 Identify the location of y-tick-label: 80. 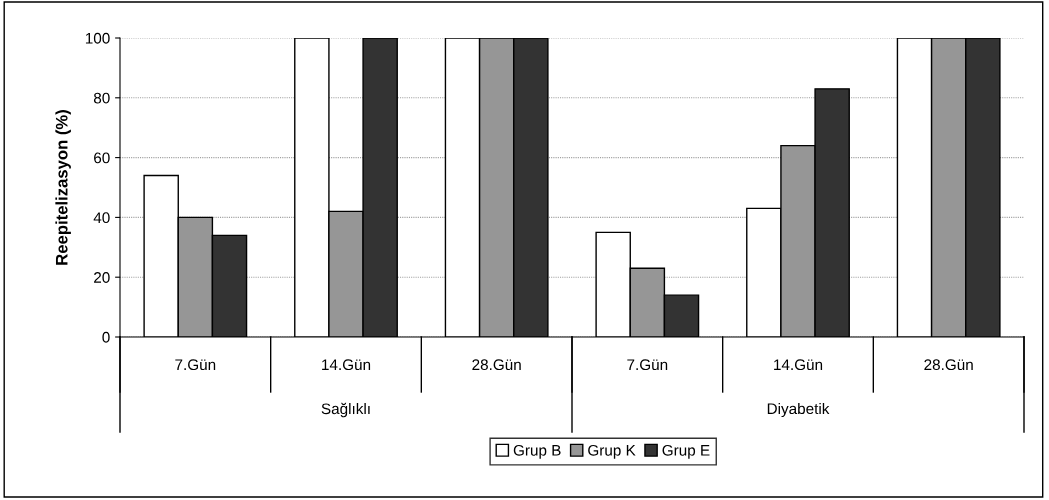
(101, 98).